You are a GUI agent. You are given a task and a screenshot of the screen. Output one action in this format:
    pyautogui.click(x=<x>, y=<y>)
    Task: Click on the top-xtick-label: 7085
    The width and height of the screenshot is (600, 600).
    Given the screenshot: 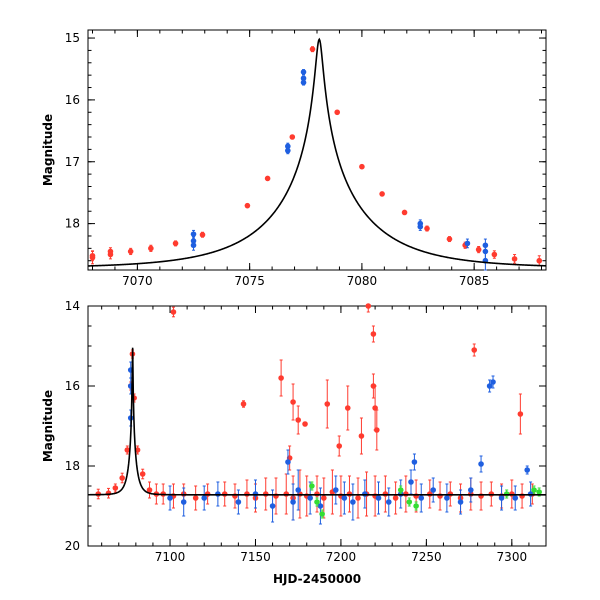 What is the action you would take?
    pyautogui.click(x=474, y=281)
    